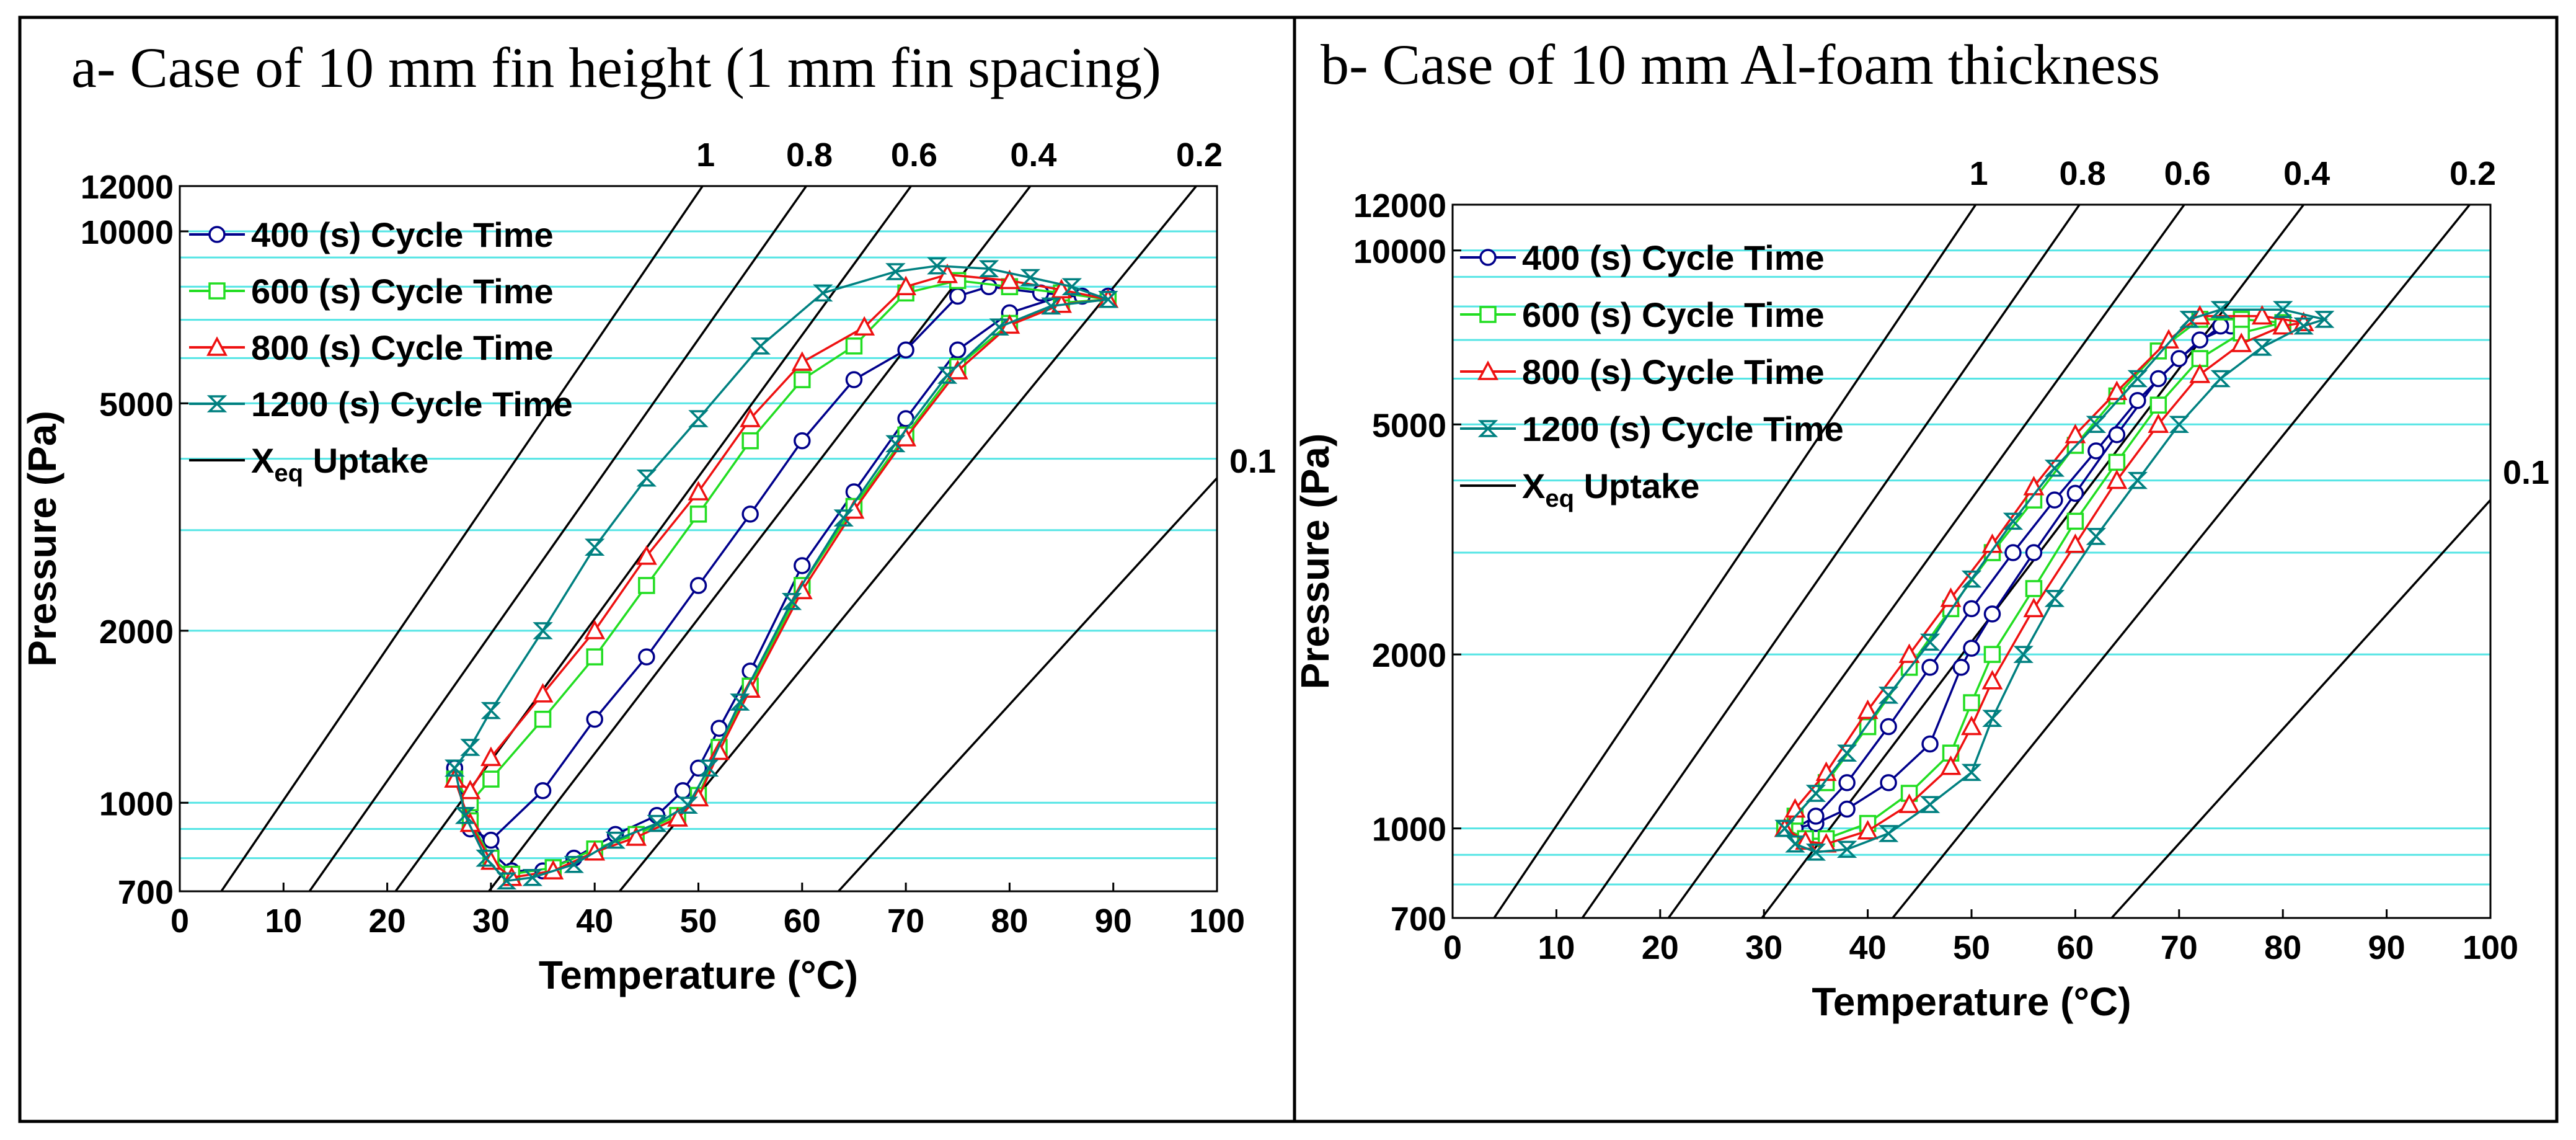 The image size is (2576, 1140). I want to click on isostere-label: 0.1, so click(2526, 472).